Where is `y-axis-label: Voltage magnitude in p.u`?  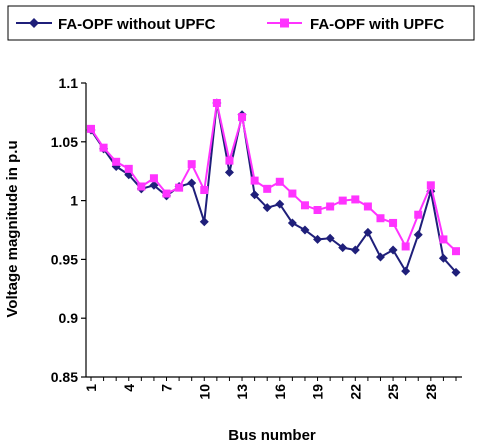 y-axis-label: Voltage magnitude in p.u is located at coordinates (12, 228).